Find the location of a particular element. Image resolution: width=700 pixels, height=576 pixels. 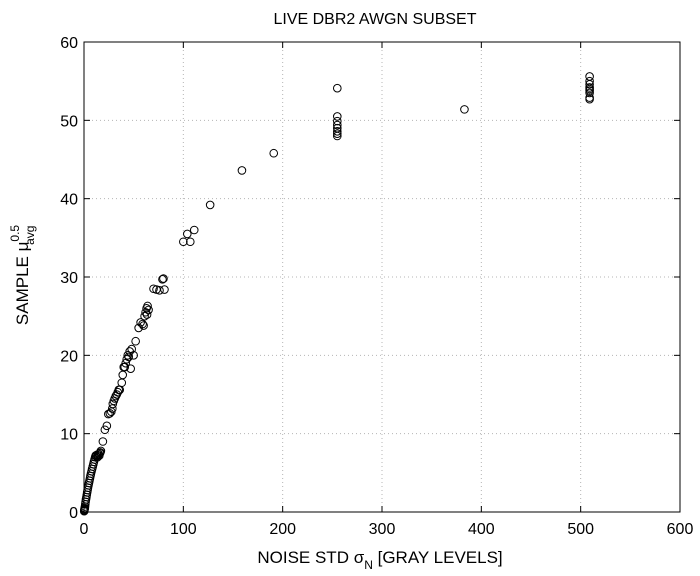

x-tick-label: 100 is located at coordinates (183, 529).